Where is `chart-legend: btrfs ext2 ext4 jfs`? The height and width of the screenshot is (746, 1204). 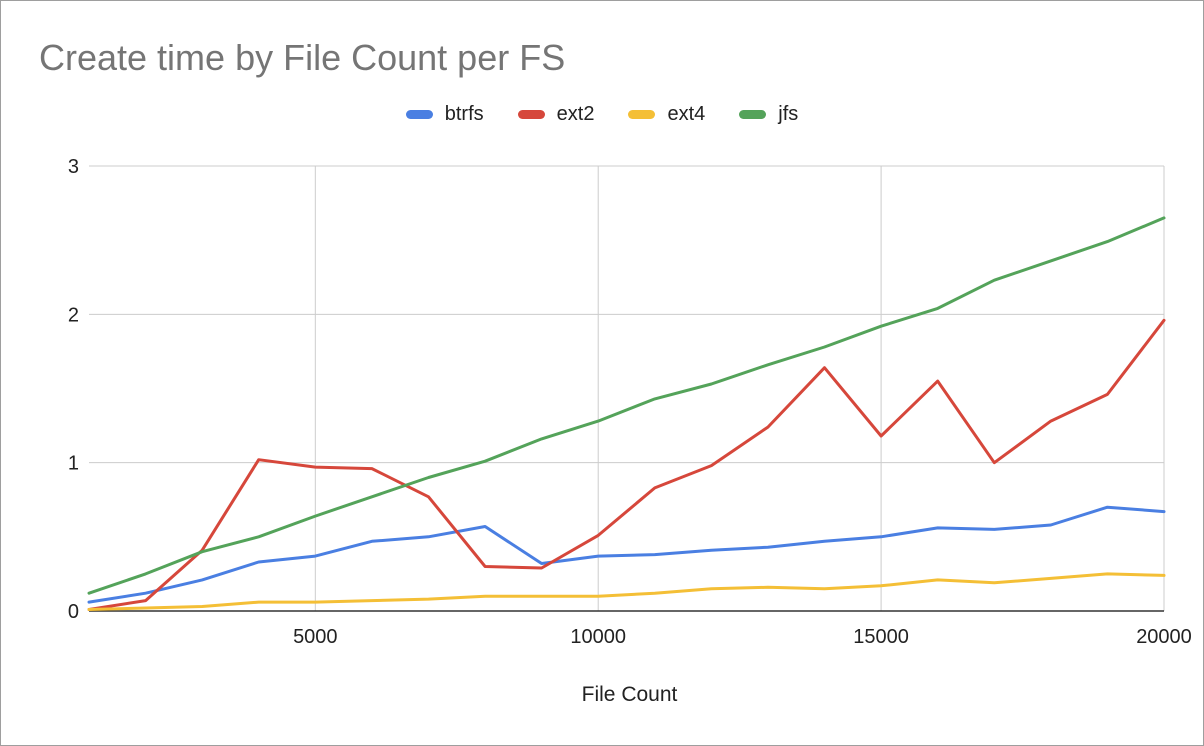 chart-legend: btrfs ext2 ext4 jfs is located at coordinates (602, 114).